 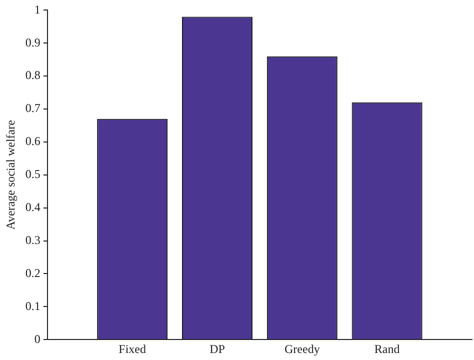 I want to click on y-tick-label: 0.9, so click(x=32, y=42).